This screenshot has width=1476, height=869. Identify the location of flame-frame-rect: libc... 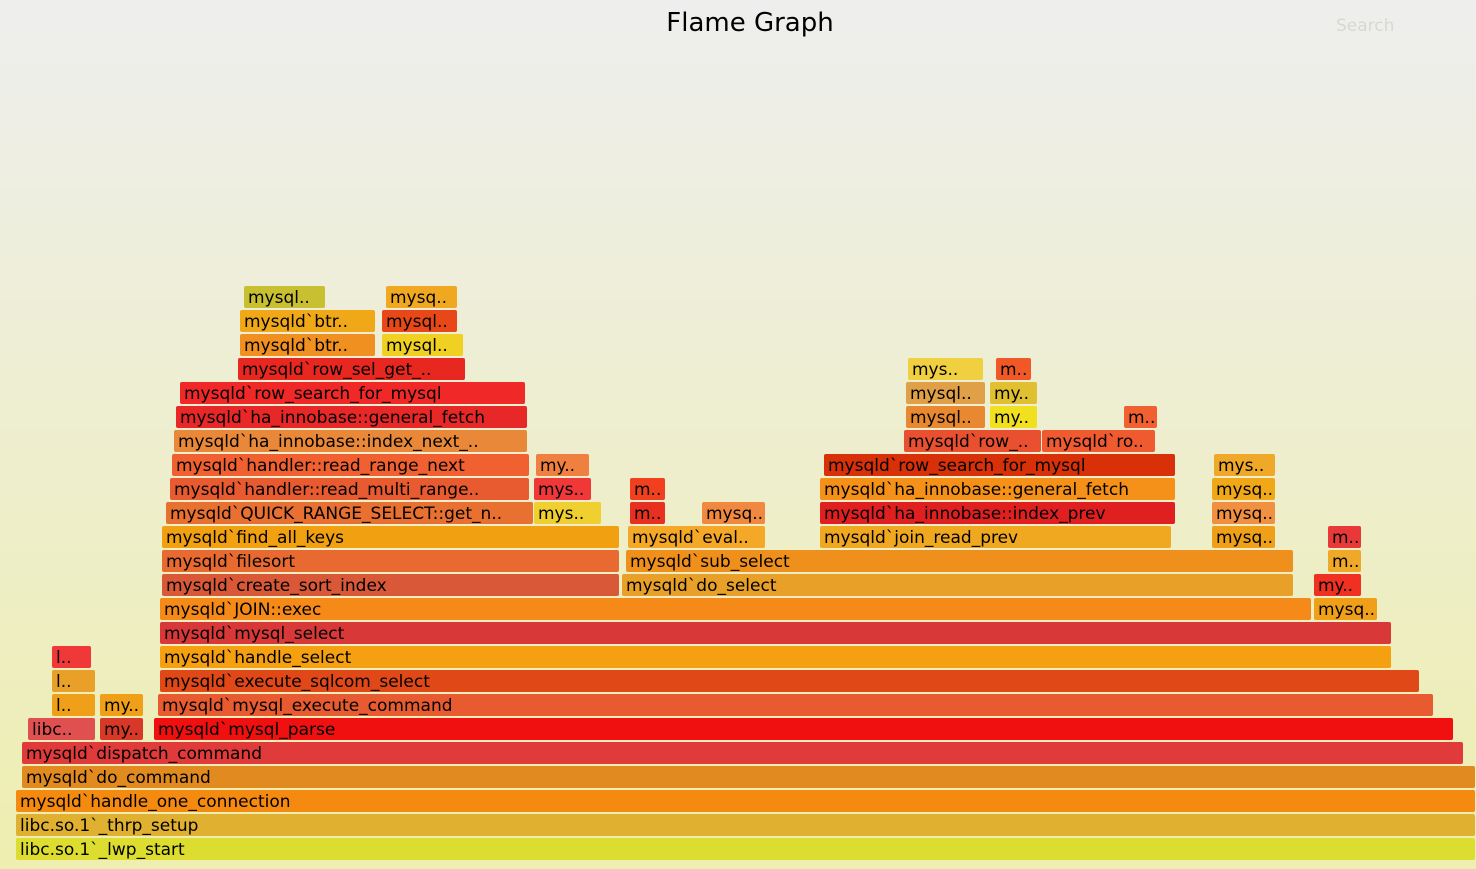
(61, 729).